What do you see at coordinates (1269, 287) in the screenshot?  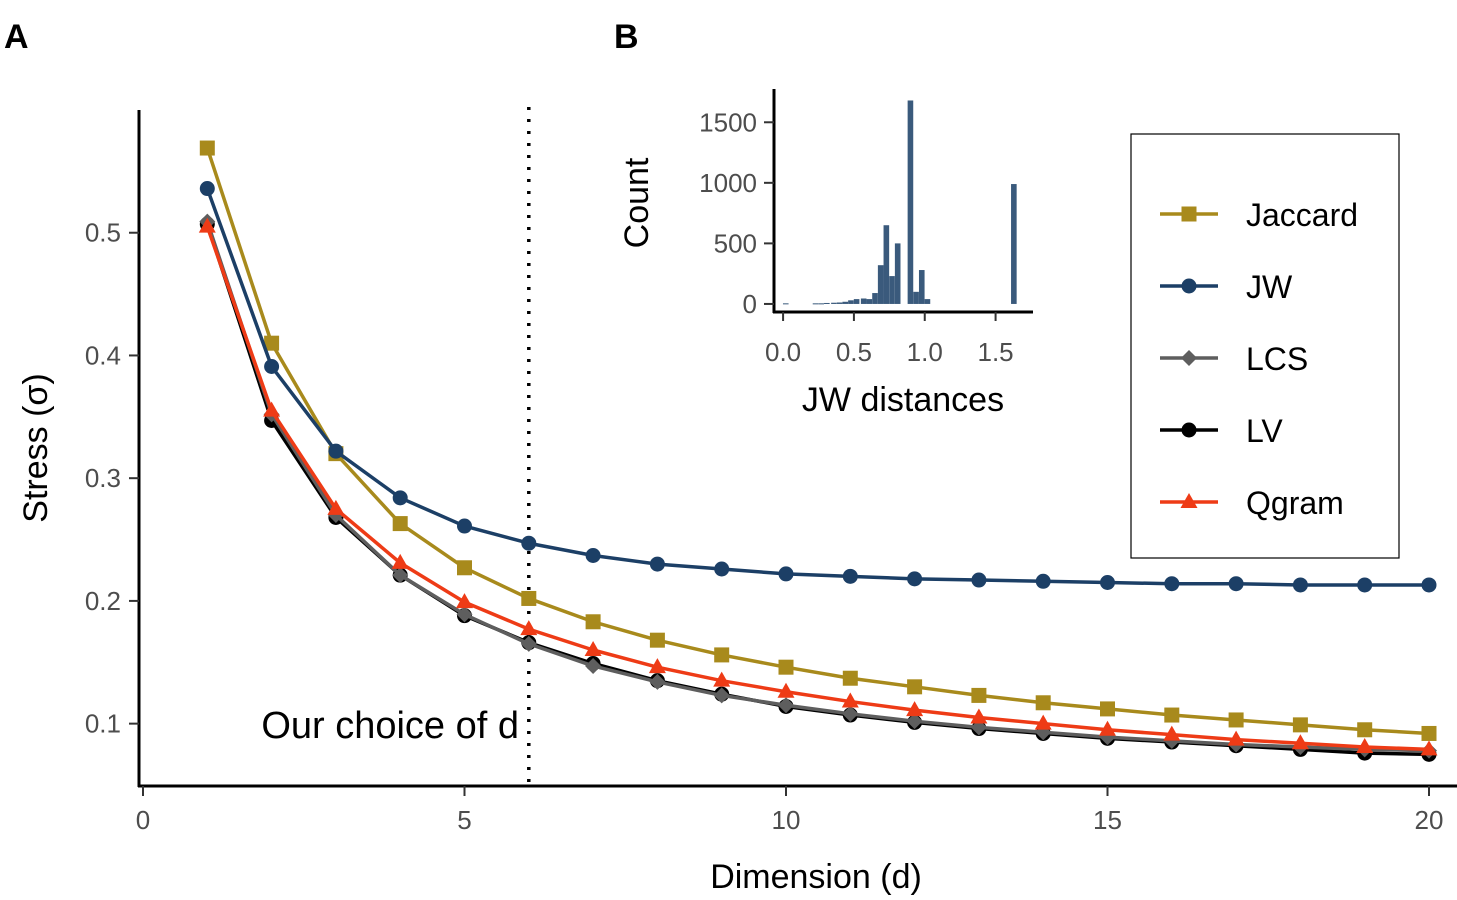 I see `legend-label: JW` at bounding box center [1269, 287].